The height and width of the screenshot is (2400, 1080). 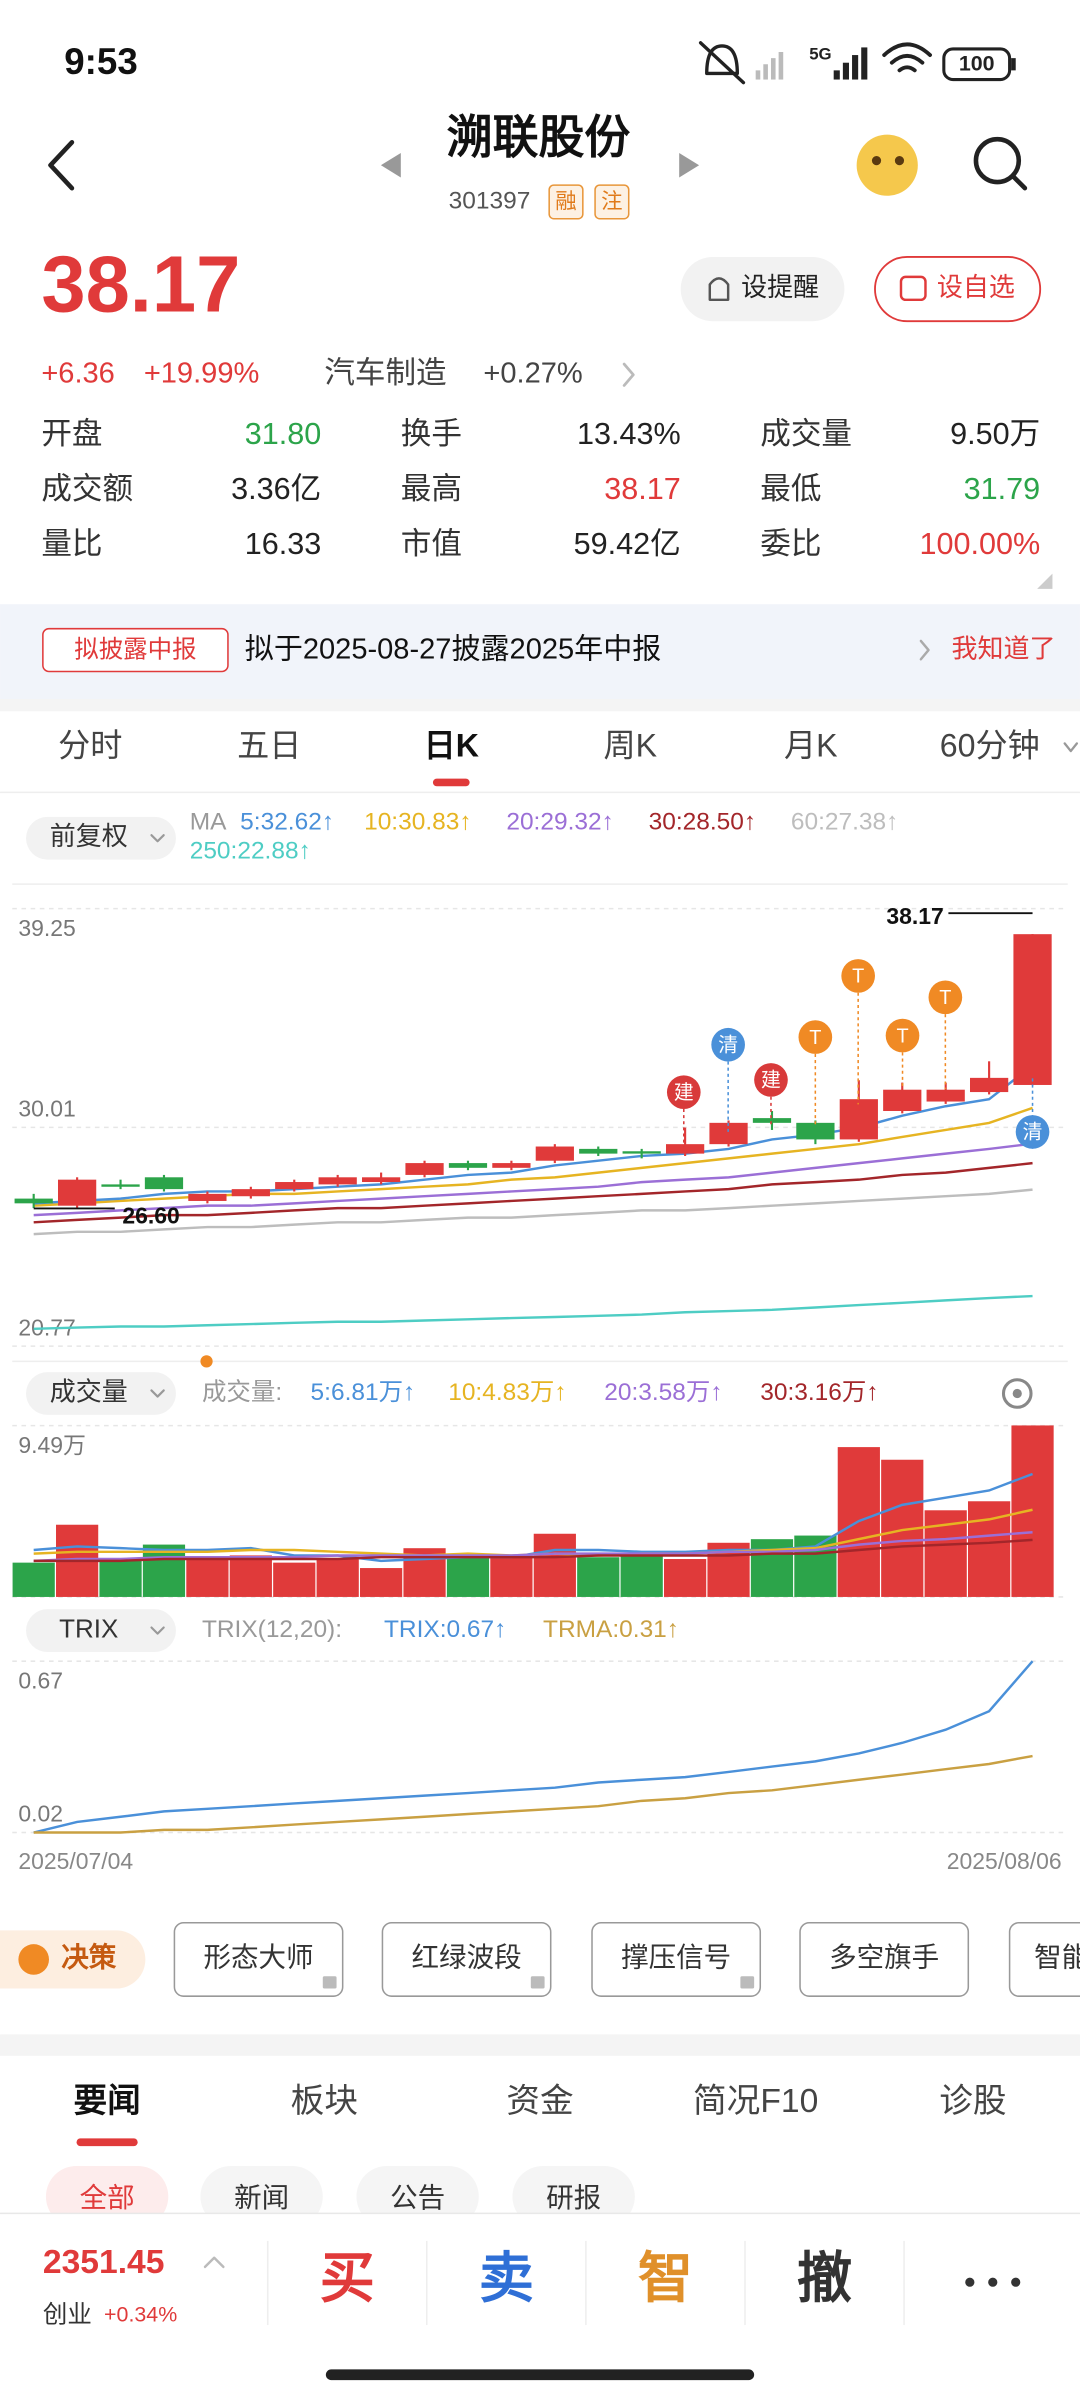 What do you see at coordinates (689, 165) in the screenshot?
I see `next-stock` at bounding box center [689, 165].